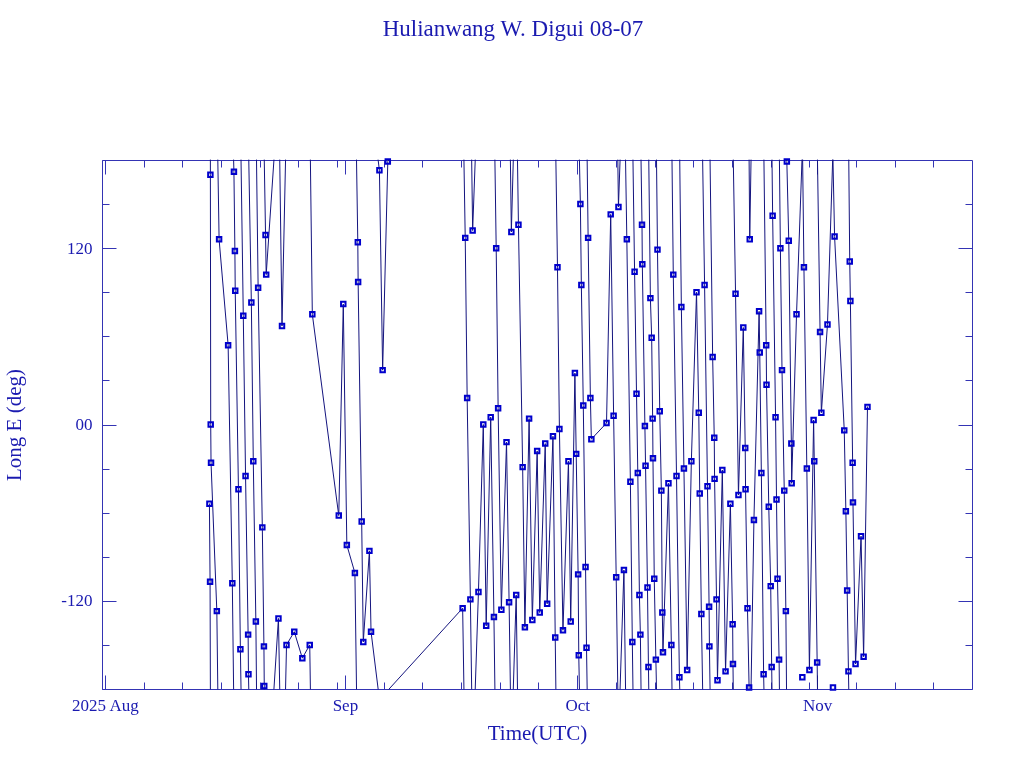 The width and height of the screenshot is (1024, 768). What do you see at coordinates (77, 601) in the screenshot?
I see `y-tick-label: -120` at bounding box center [77, 601].